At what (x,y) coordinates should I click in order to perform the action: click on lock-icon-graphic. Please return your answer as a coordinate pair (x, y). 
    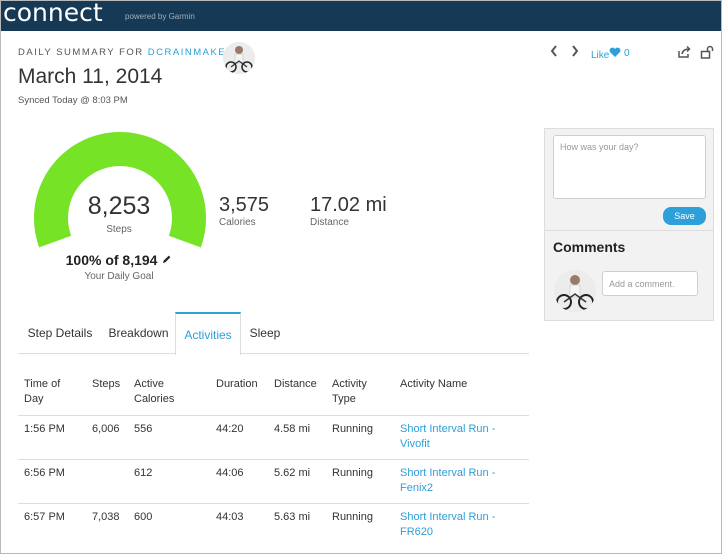
    Looking at the image, I should click on (707, 52).